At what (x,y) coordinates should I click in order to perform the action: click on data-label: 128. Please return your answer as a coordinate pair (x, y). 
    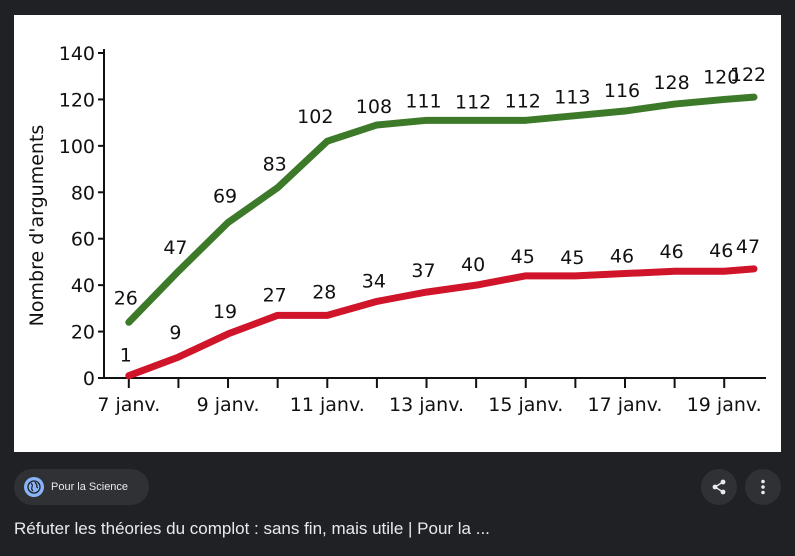
    Looking at the image, I should click on (671, 83).